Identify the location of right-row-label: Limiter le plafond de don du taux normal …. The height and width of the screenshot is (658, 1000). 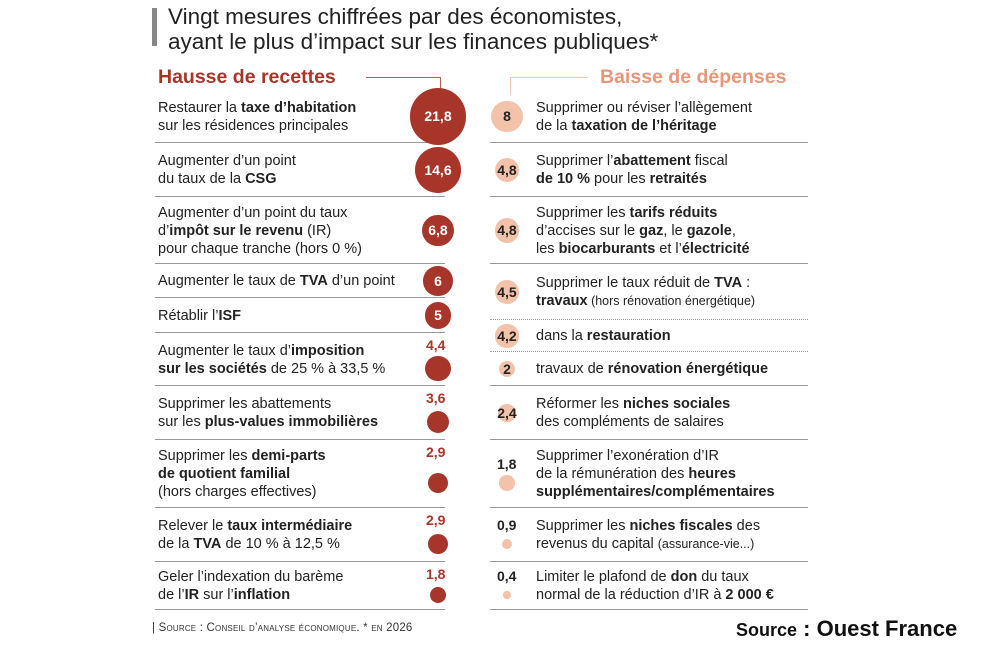
(655, 586).